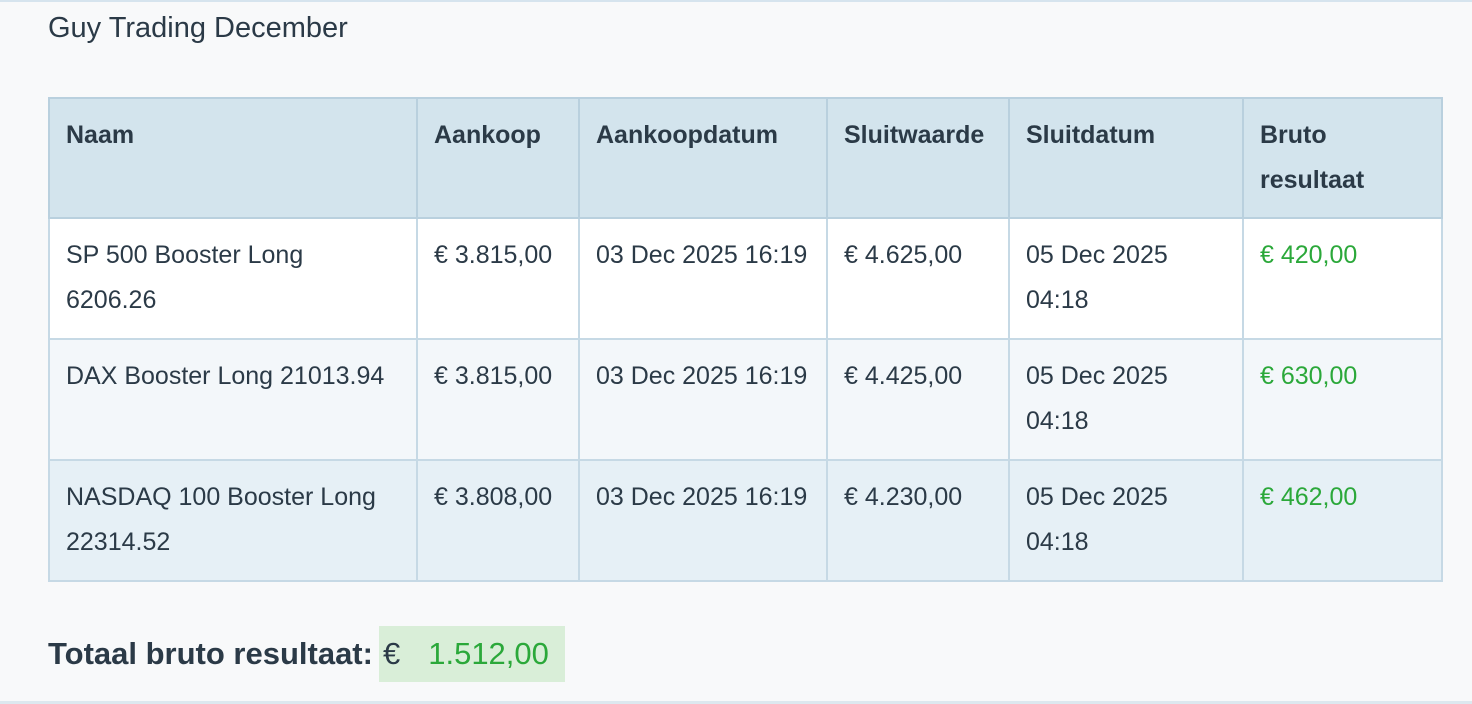 The image size is (1472, 704). Describe the element at coordinates (233, 278) in the screenshot. I see `cell-naam: SP 500 Booster Long 6206.26` at that location.